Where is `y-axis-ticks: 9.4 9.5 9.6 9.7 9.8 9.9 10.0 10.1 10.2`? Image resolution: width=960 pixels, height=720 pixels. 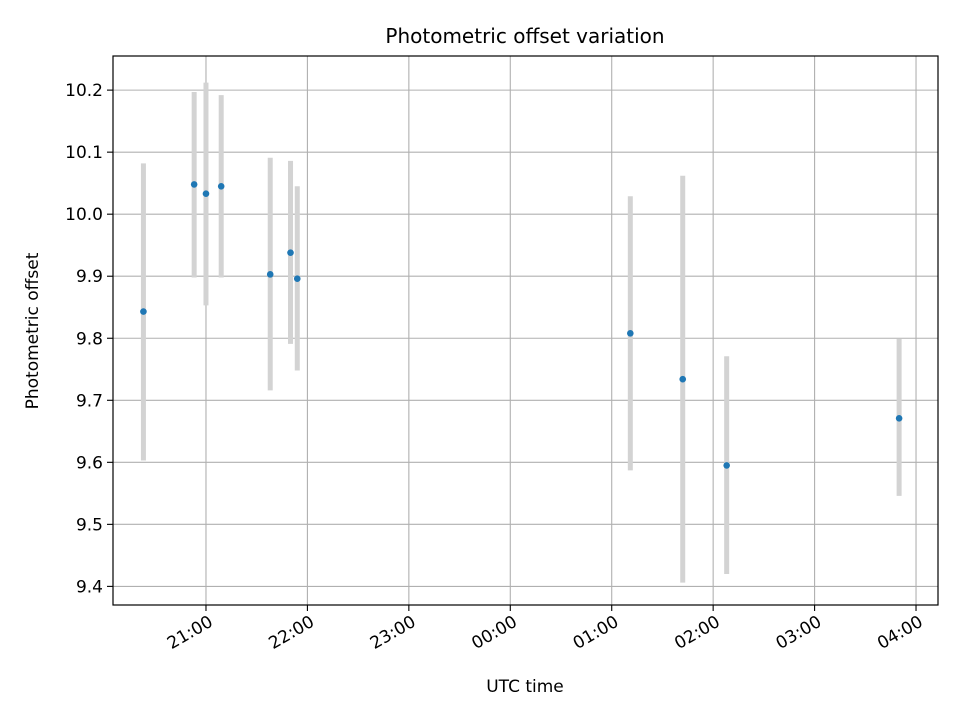
y-axis-ticks: 9.4 9.5 9.6 9.7 9.8 9.9 10.0 10.1 10.2 is located at coordinates (89, 339).